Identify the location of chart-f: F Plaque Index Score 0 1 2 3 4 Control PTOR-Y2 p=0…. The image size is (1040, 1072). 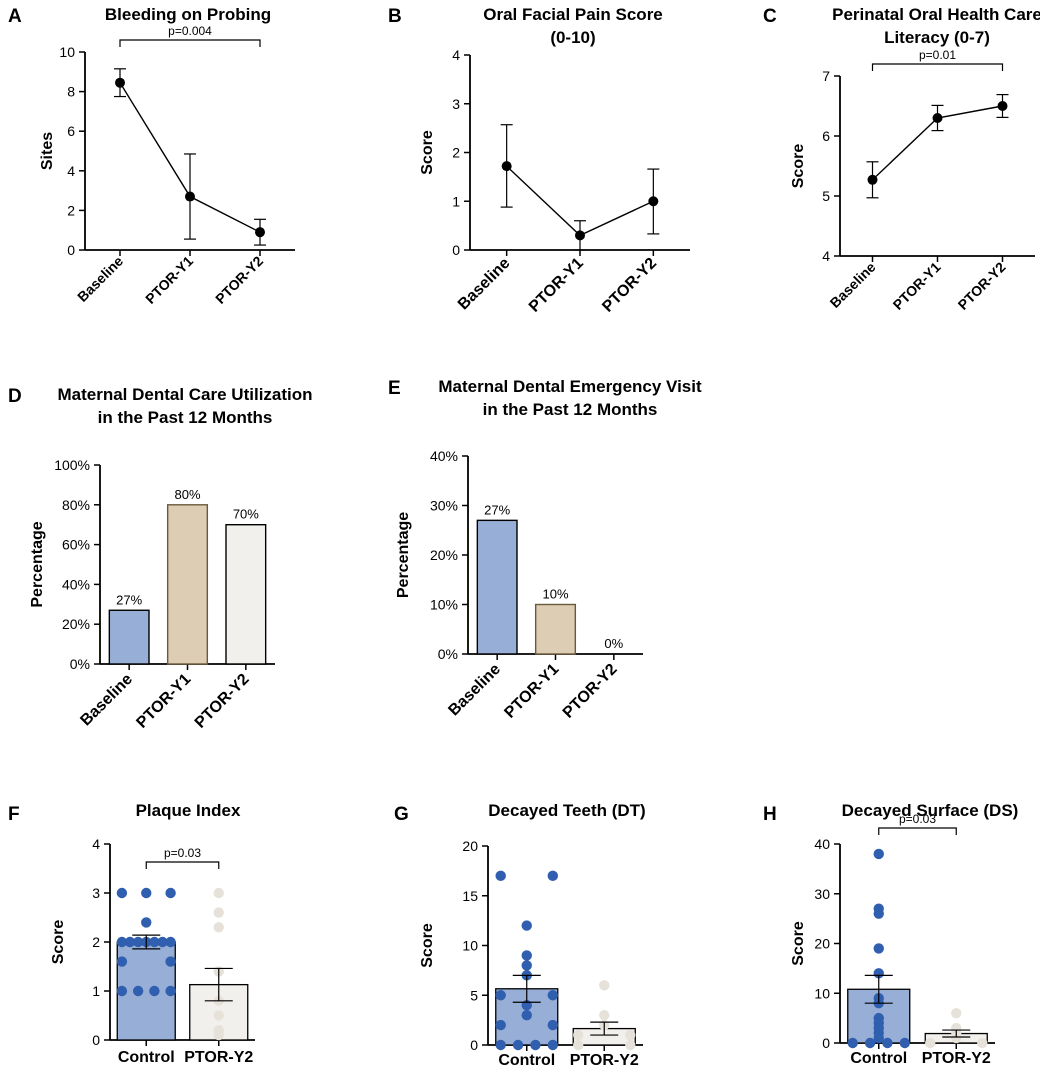
(131, 933).